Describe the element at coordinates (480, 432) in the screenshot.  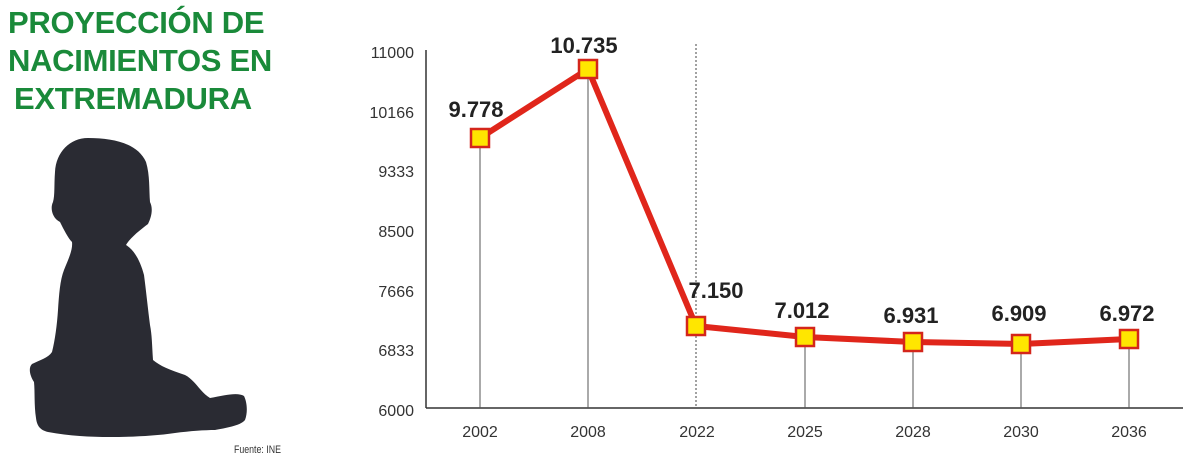
I see `x-tick: 2002` at that location.